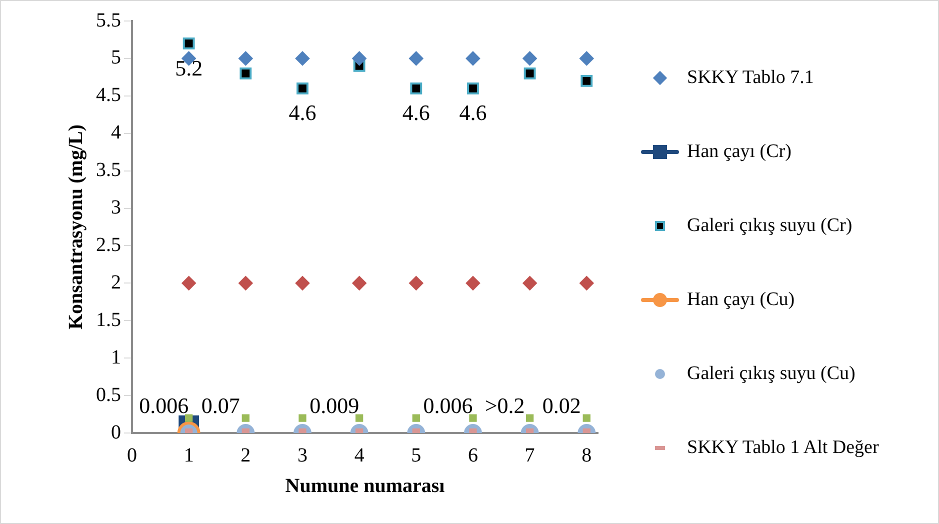  Describe the element at coordinates (108, 20) in the screenshot. I see `y-tick-label: 5.5` at that location.